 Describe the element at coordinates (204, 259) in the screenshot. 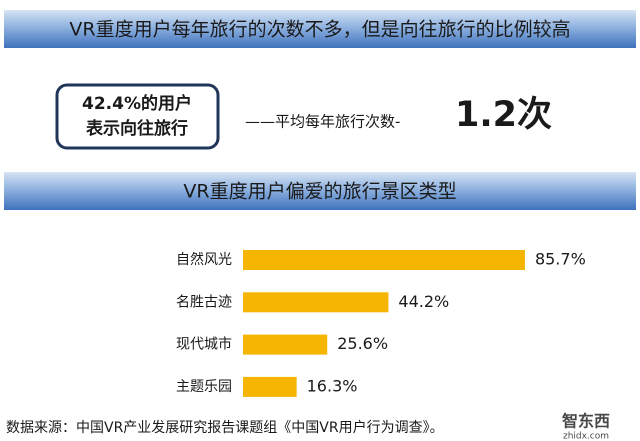

I see `category-label: 自然风光` at that location.